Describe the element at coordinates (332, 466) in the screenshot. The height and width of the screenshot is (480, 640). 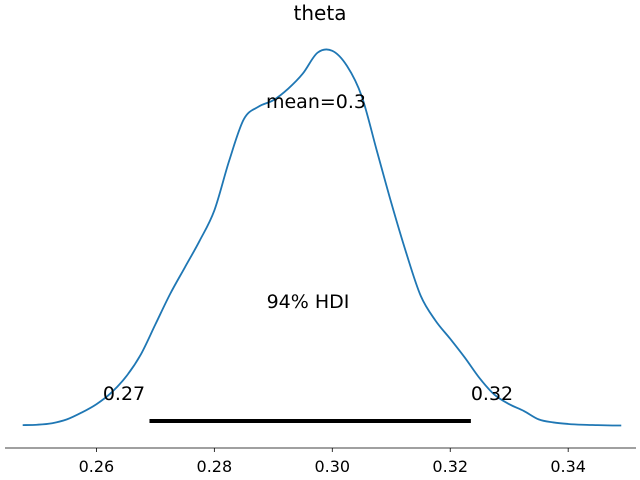
I see `x-tick-label: 0.30` at that location.